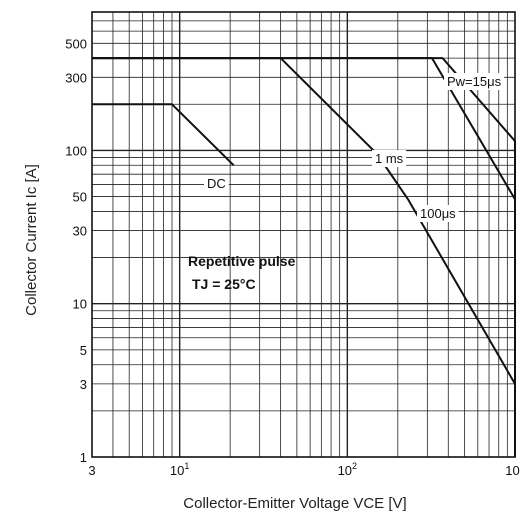 This screenshot has height=520, width=520. I want to click on curve-label-2: 100μs, so click(438, 213).